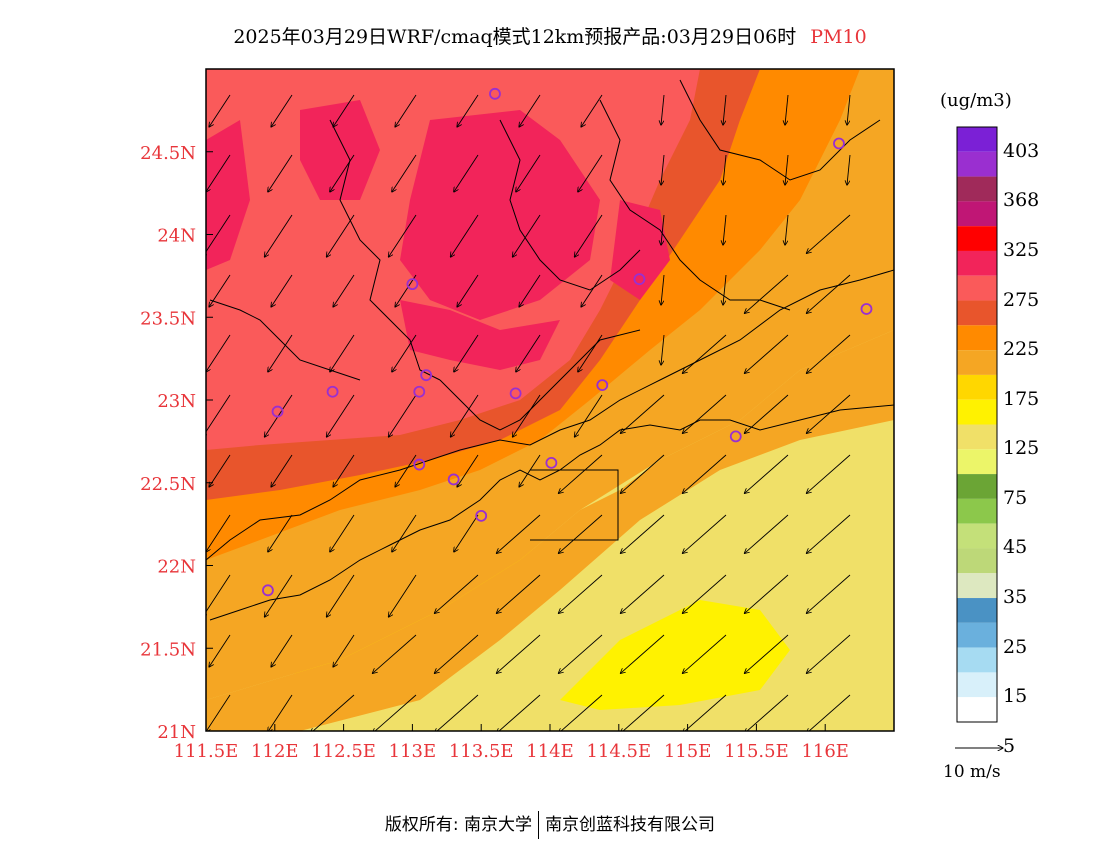 The width and height of the screenshot is (1100, 850). What do you see at coordinates (176, 732) in the screenshot?
I see `lat-tick-label: 21N` at bounding box center [176, 732].